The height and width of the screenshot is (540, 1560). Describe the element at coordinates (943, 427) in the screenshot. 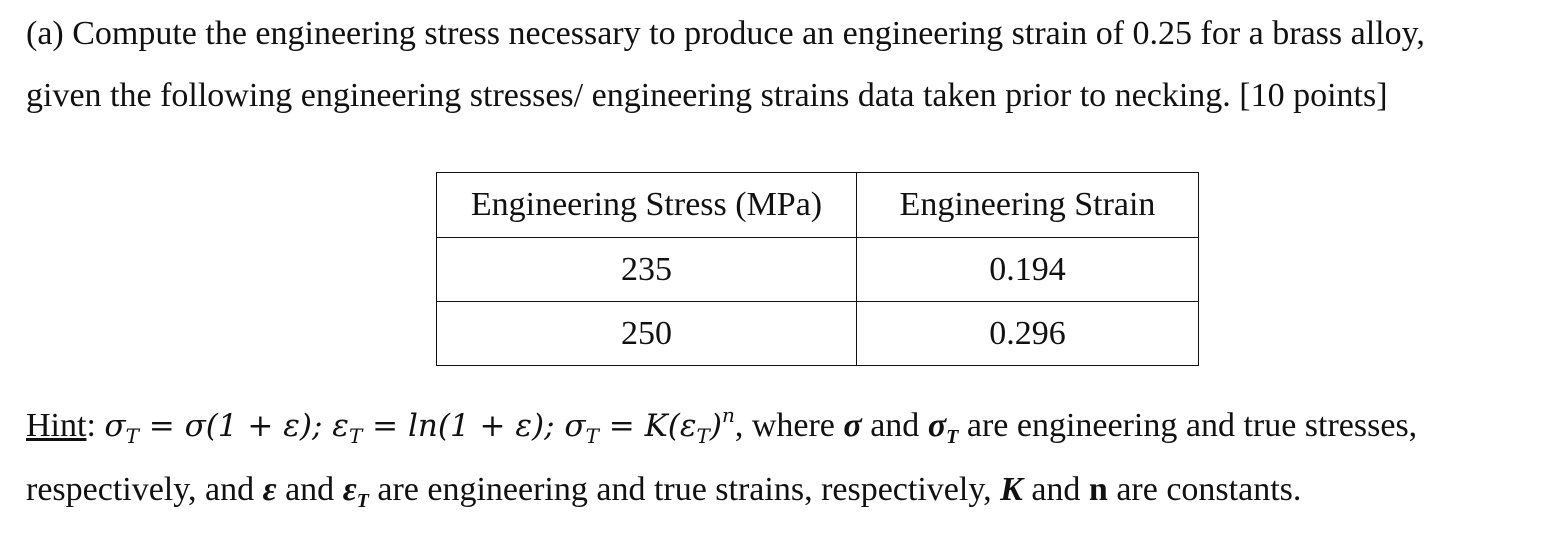

I see `true-stress-symbol: σT` at that location.